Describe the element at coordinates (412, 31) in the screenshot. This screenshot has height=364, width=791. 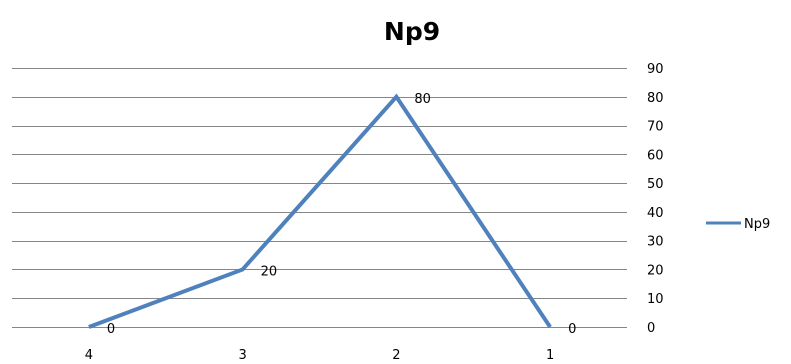
I see `chart-title: Np9` at that location.